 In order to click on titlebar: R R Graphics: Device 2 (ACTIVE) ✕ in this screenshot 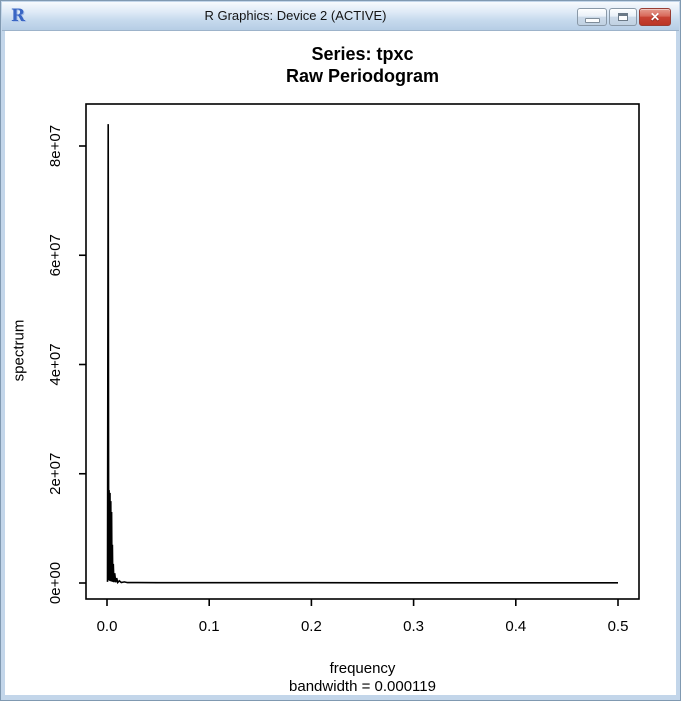, I will do `click(340, 16)`.